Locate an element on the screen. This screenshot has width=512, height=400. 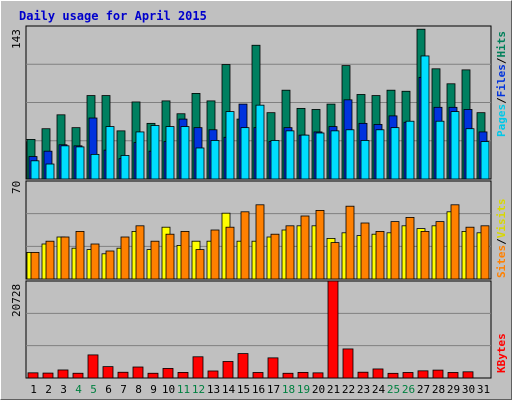
x-tick-label: 4 is located at coordinates (78, 389).